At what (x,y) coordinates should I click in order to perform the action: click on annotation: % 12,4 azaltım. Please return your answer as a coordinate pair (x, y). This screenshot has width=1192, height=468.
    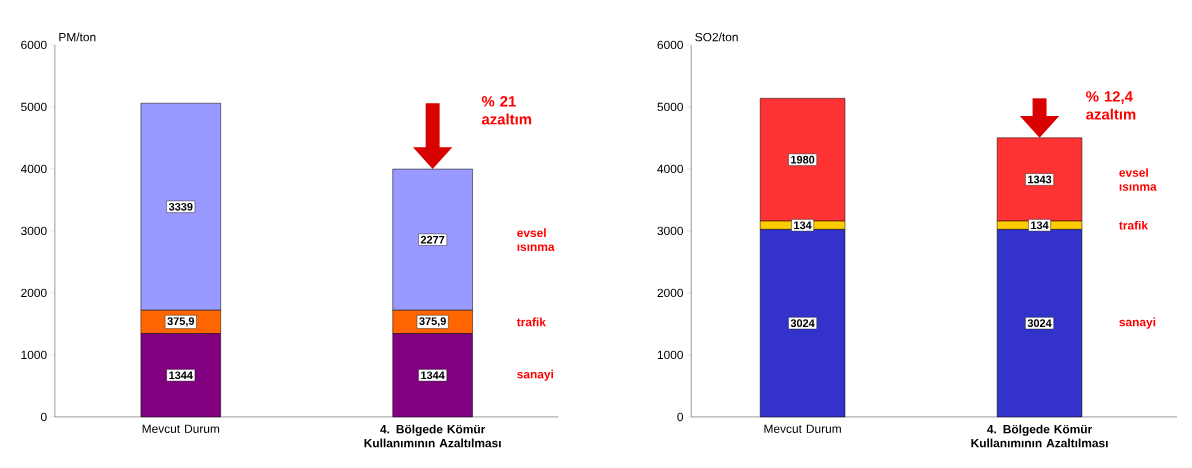
    Looking at the image, I should click on (1111, 105).